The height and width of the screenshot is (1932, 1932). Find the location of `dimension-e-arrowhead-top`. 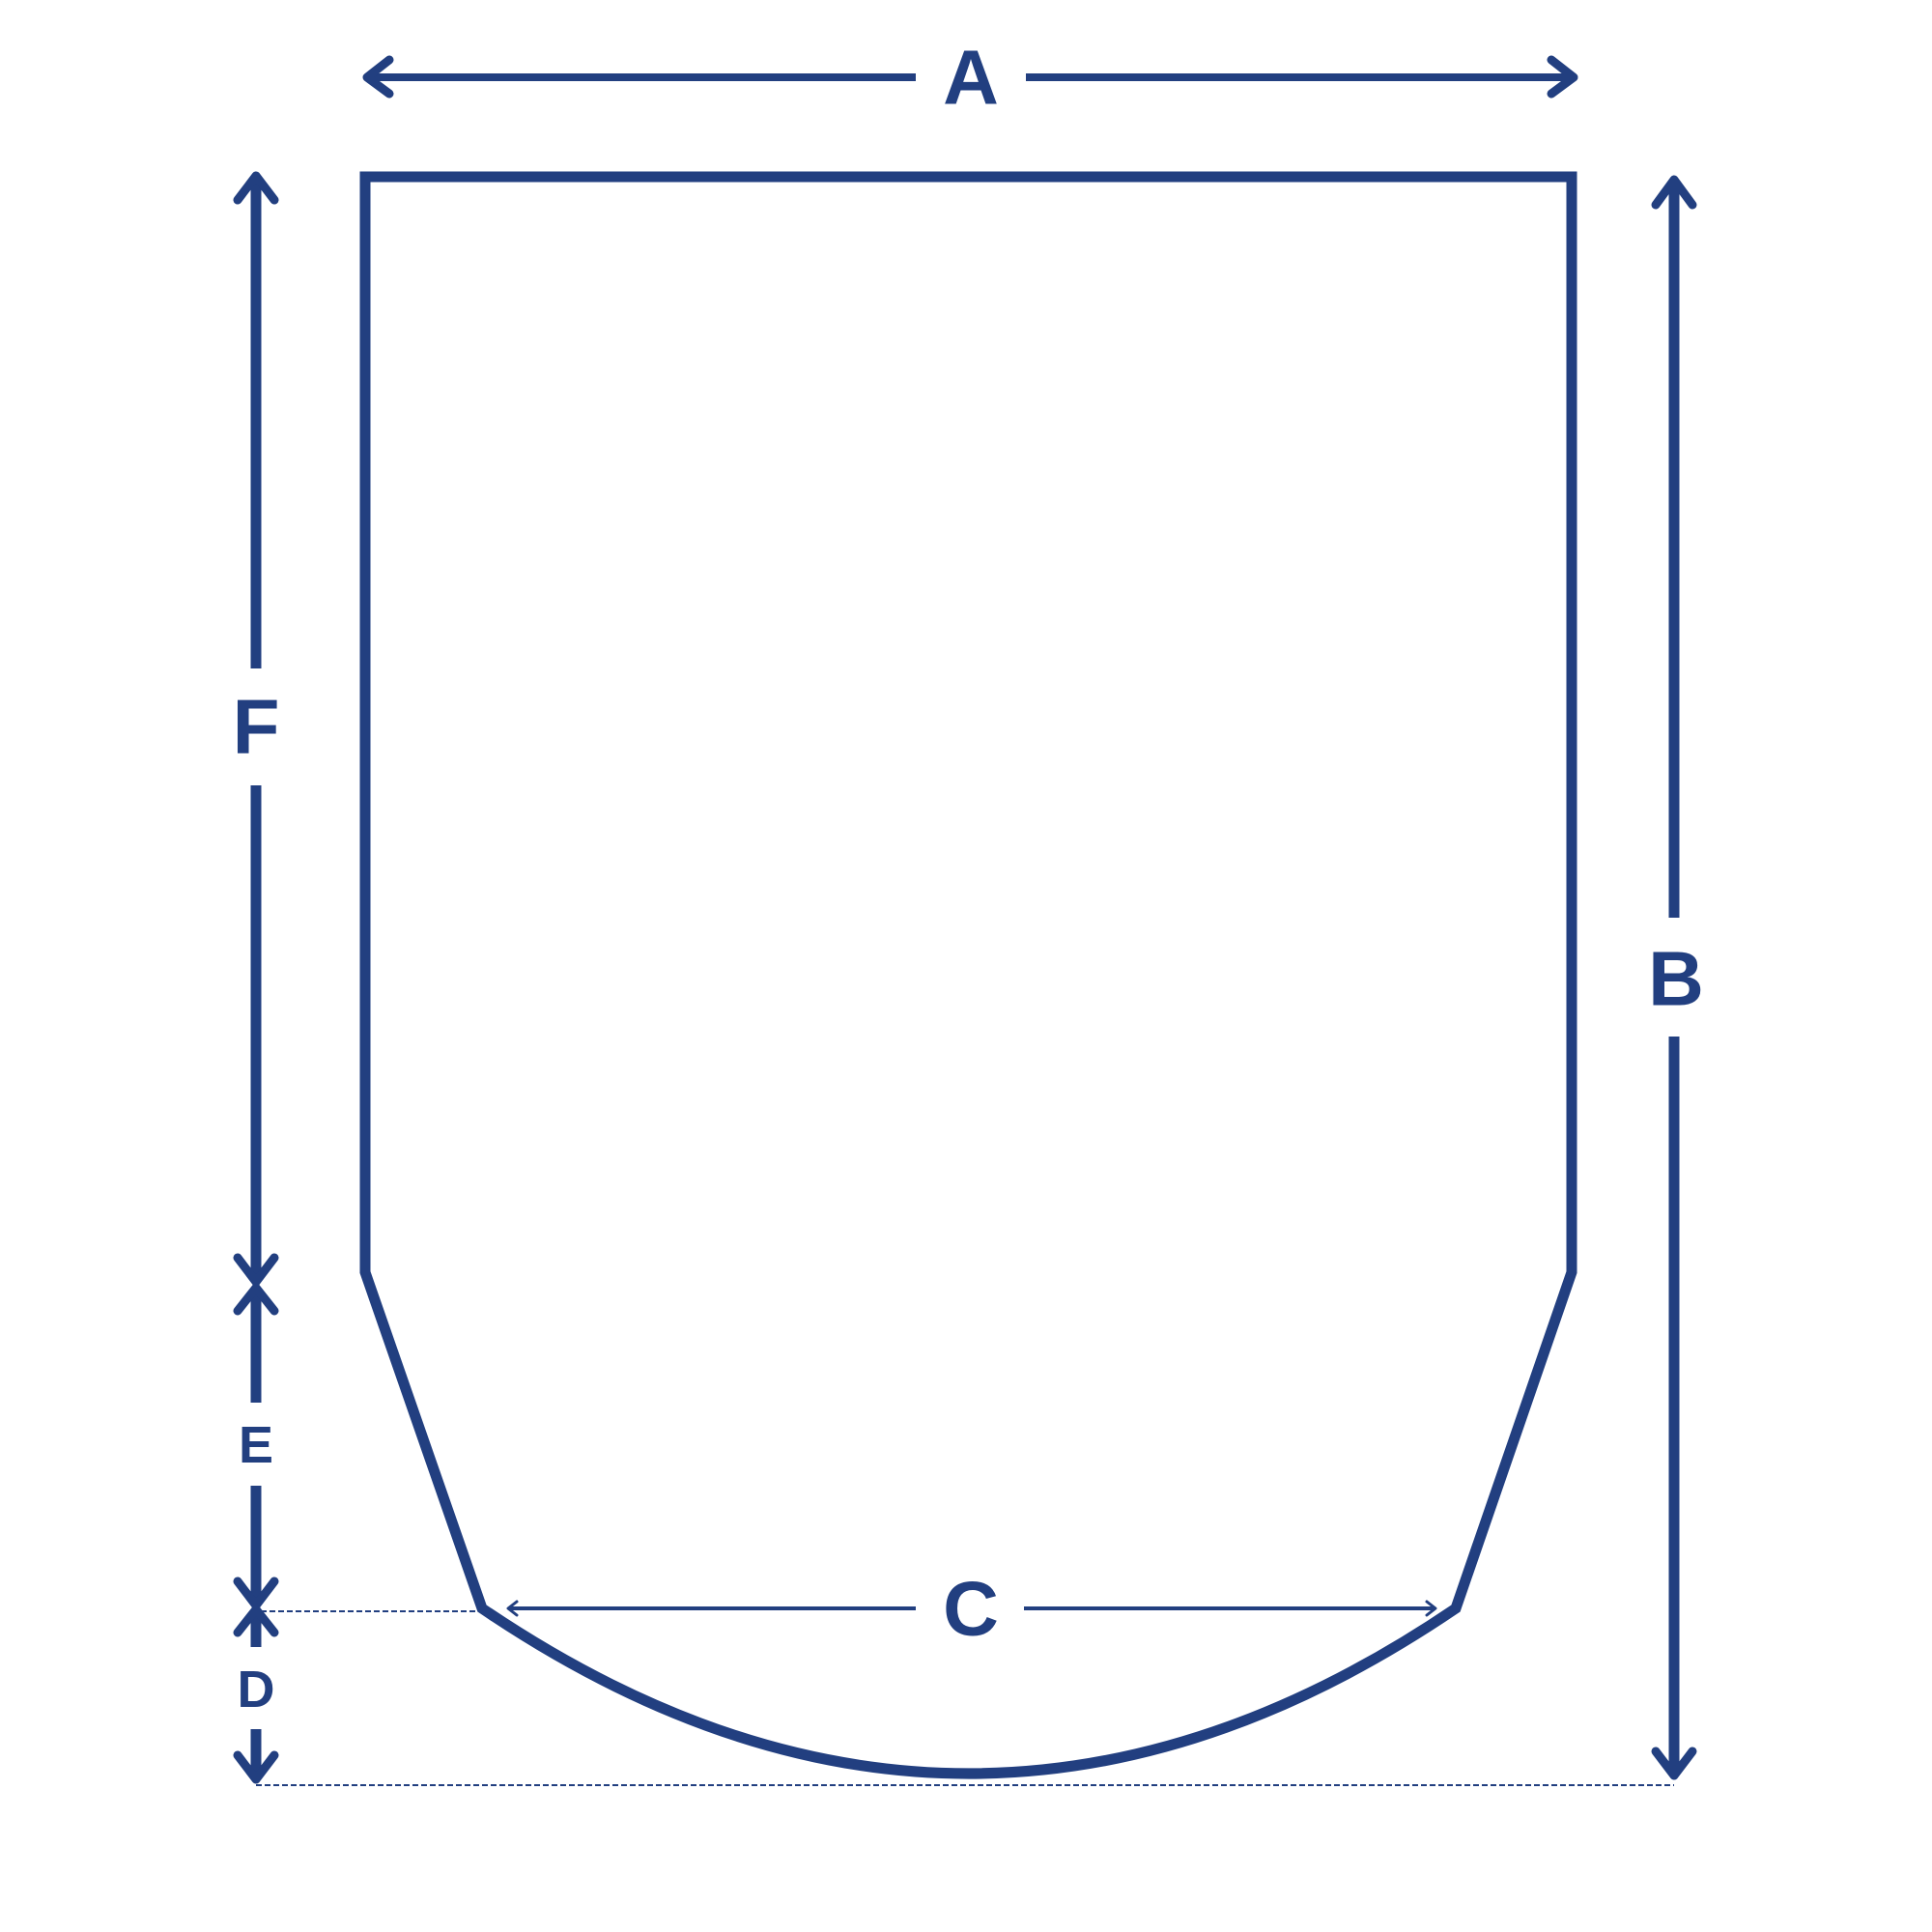

dimension-e-arrowhead-top is located at coordinates (256, 1299).